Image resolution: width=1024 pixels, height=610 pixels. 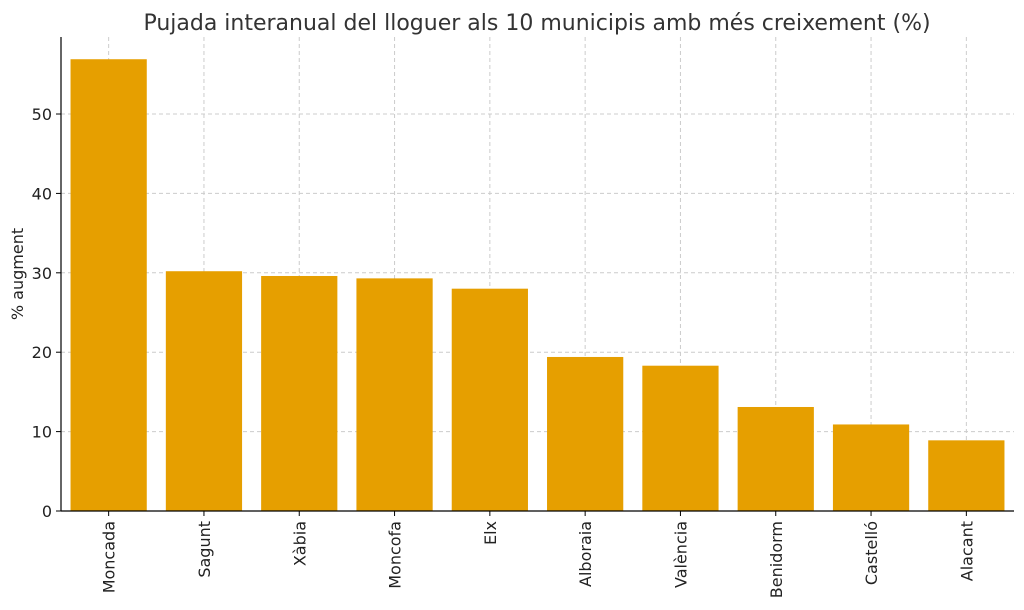 I want to click on x-tick-label: Alacant, so click(x=966, y=551).